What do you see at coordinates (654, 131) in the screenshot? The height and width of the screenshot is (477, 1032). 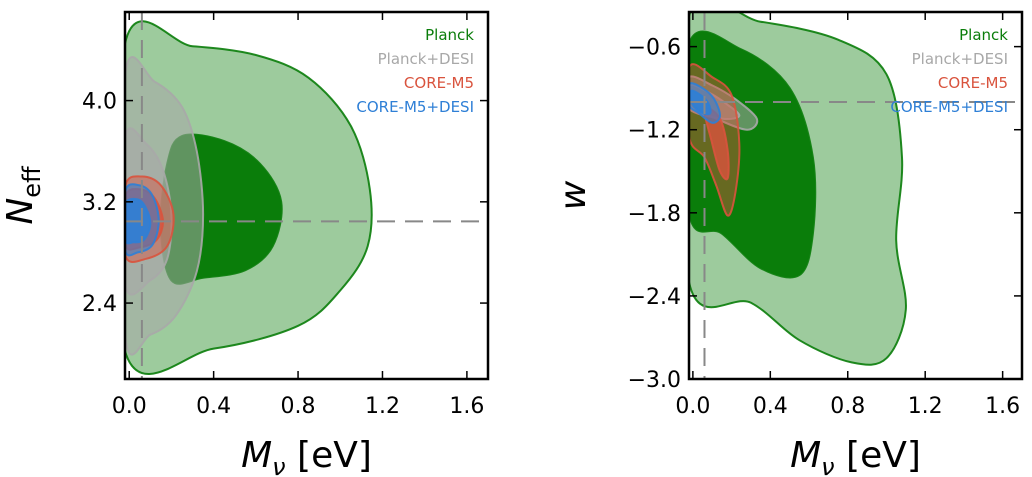 I see `right-y-tick-label: −1.2` at bounding box center [654, 131].